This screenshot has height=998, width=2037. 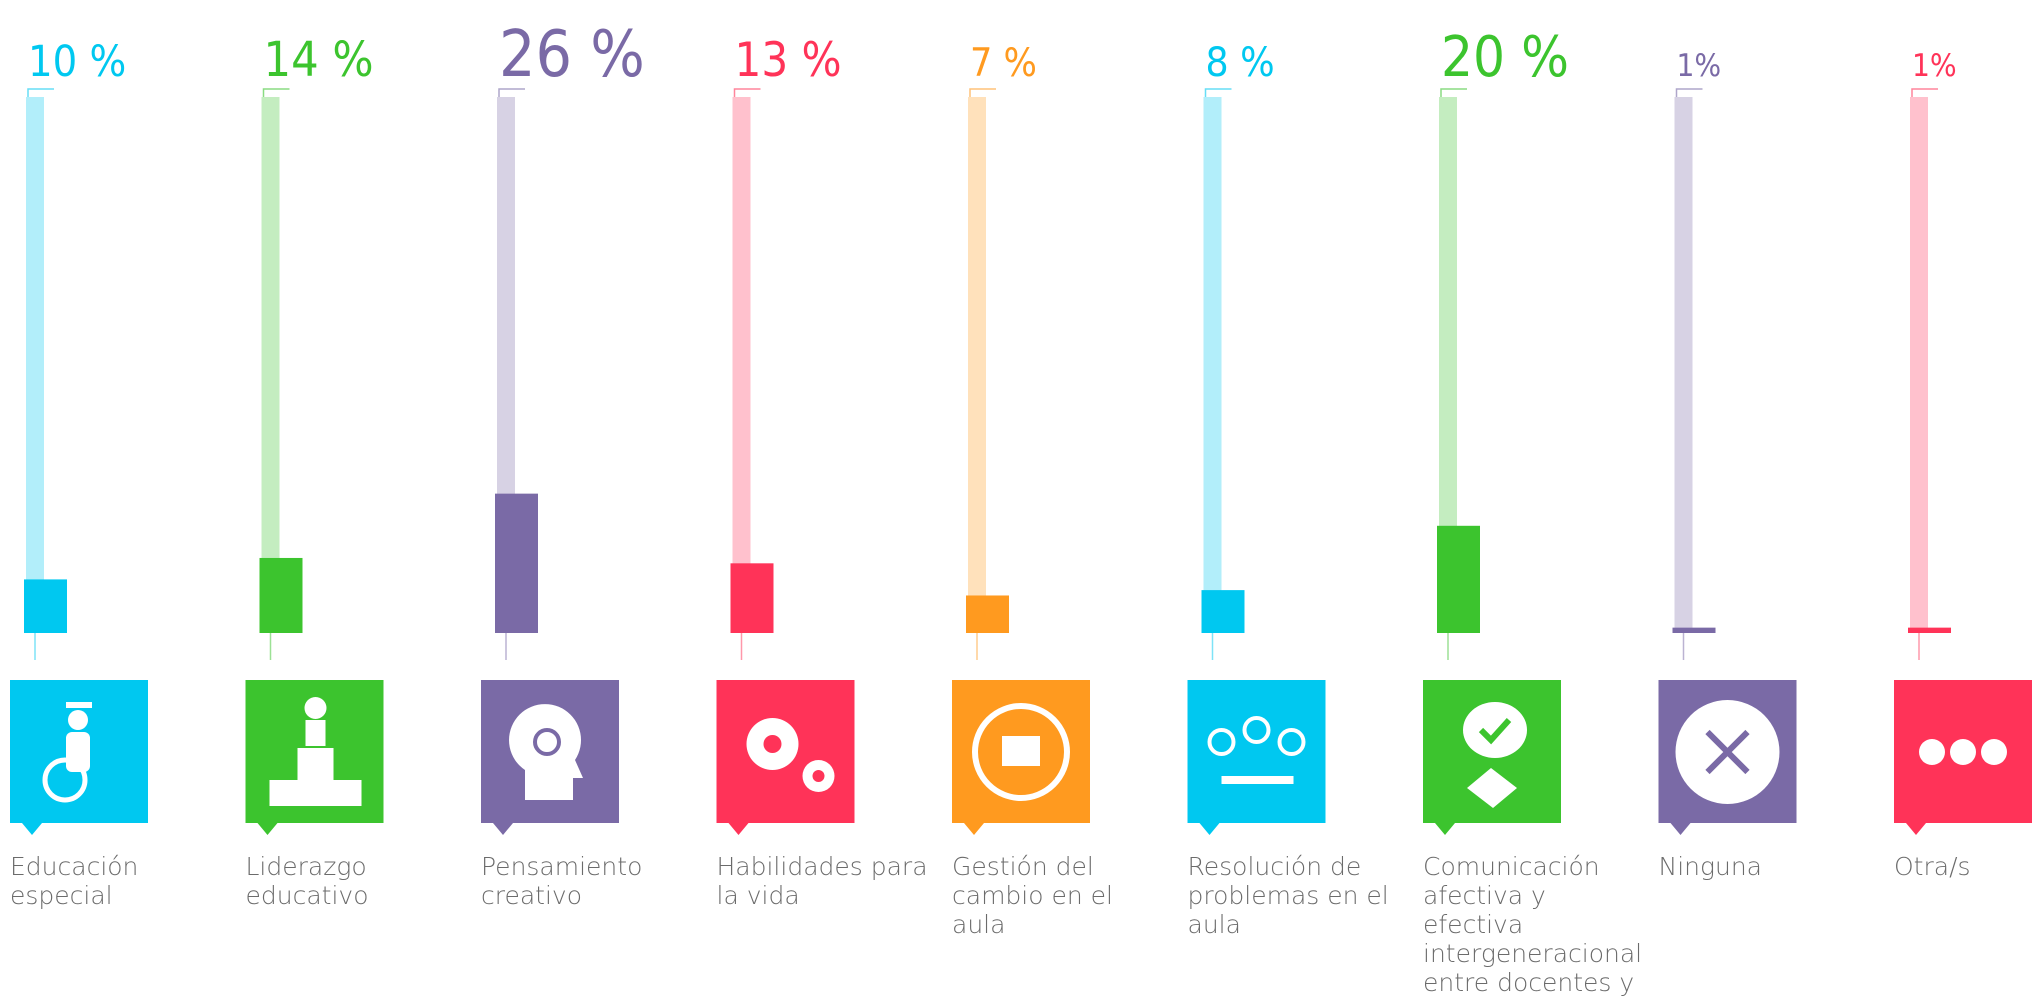 What do you see at coordinates (1032, 895) in the screenshot?
I see `category-label: Gestión del cambio en el aula` at bounding box center [1032, 895].